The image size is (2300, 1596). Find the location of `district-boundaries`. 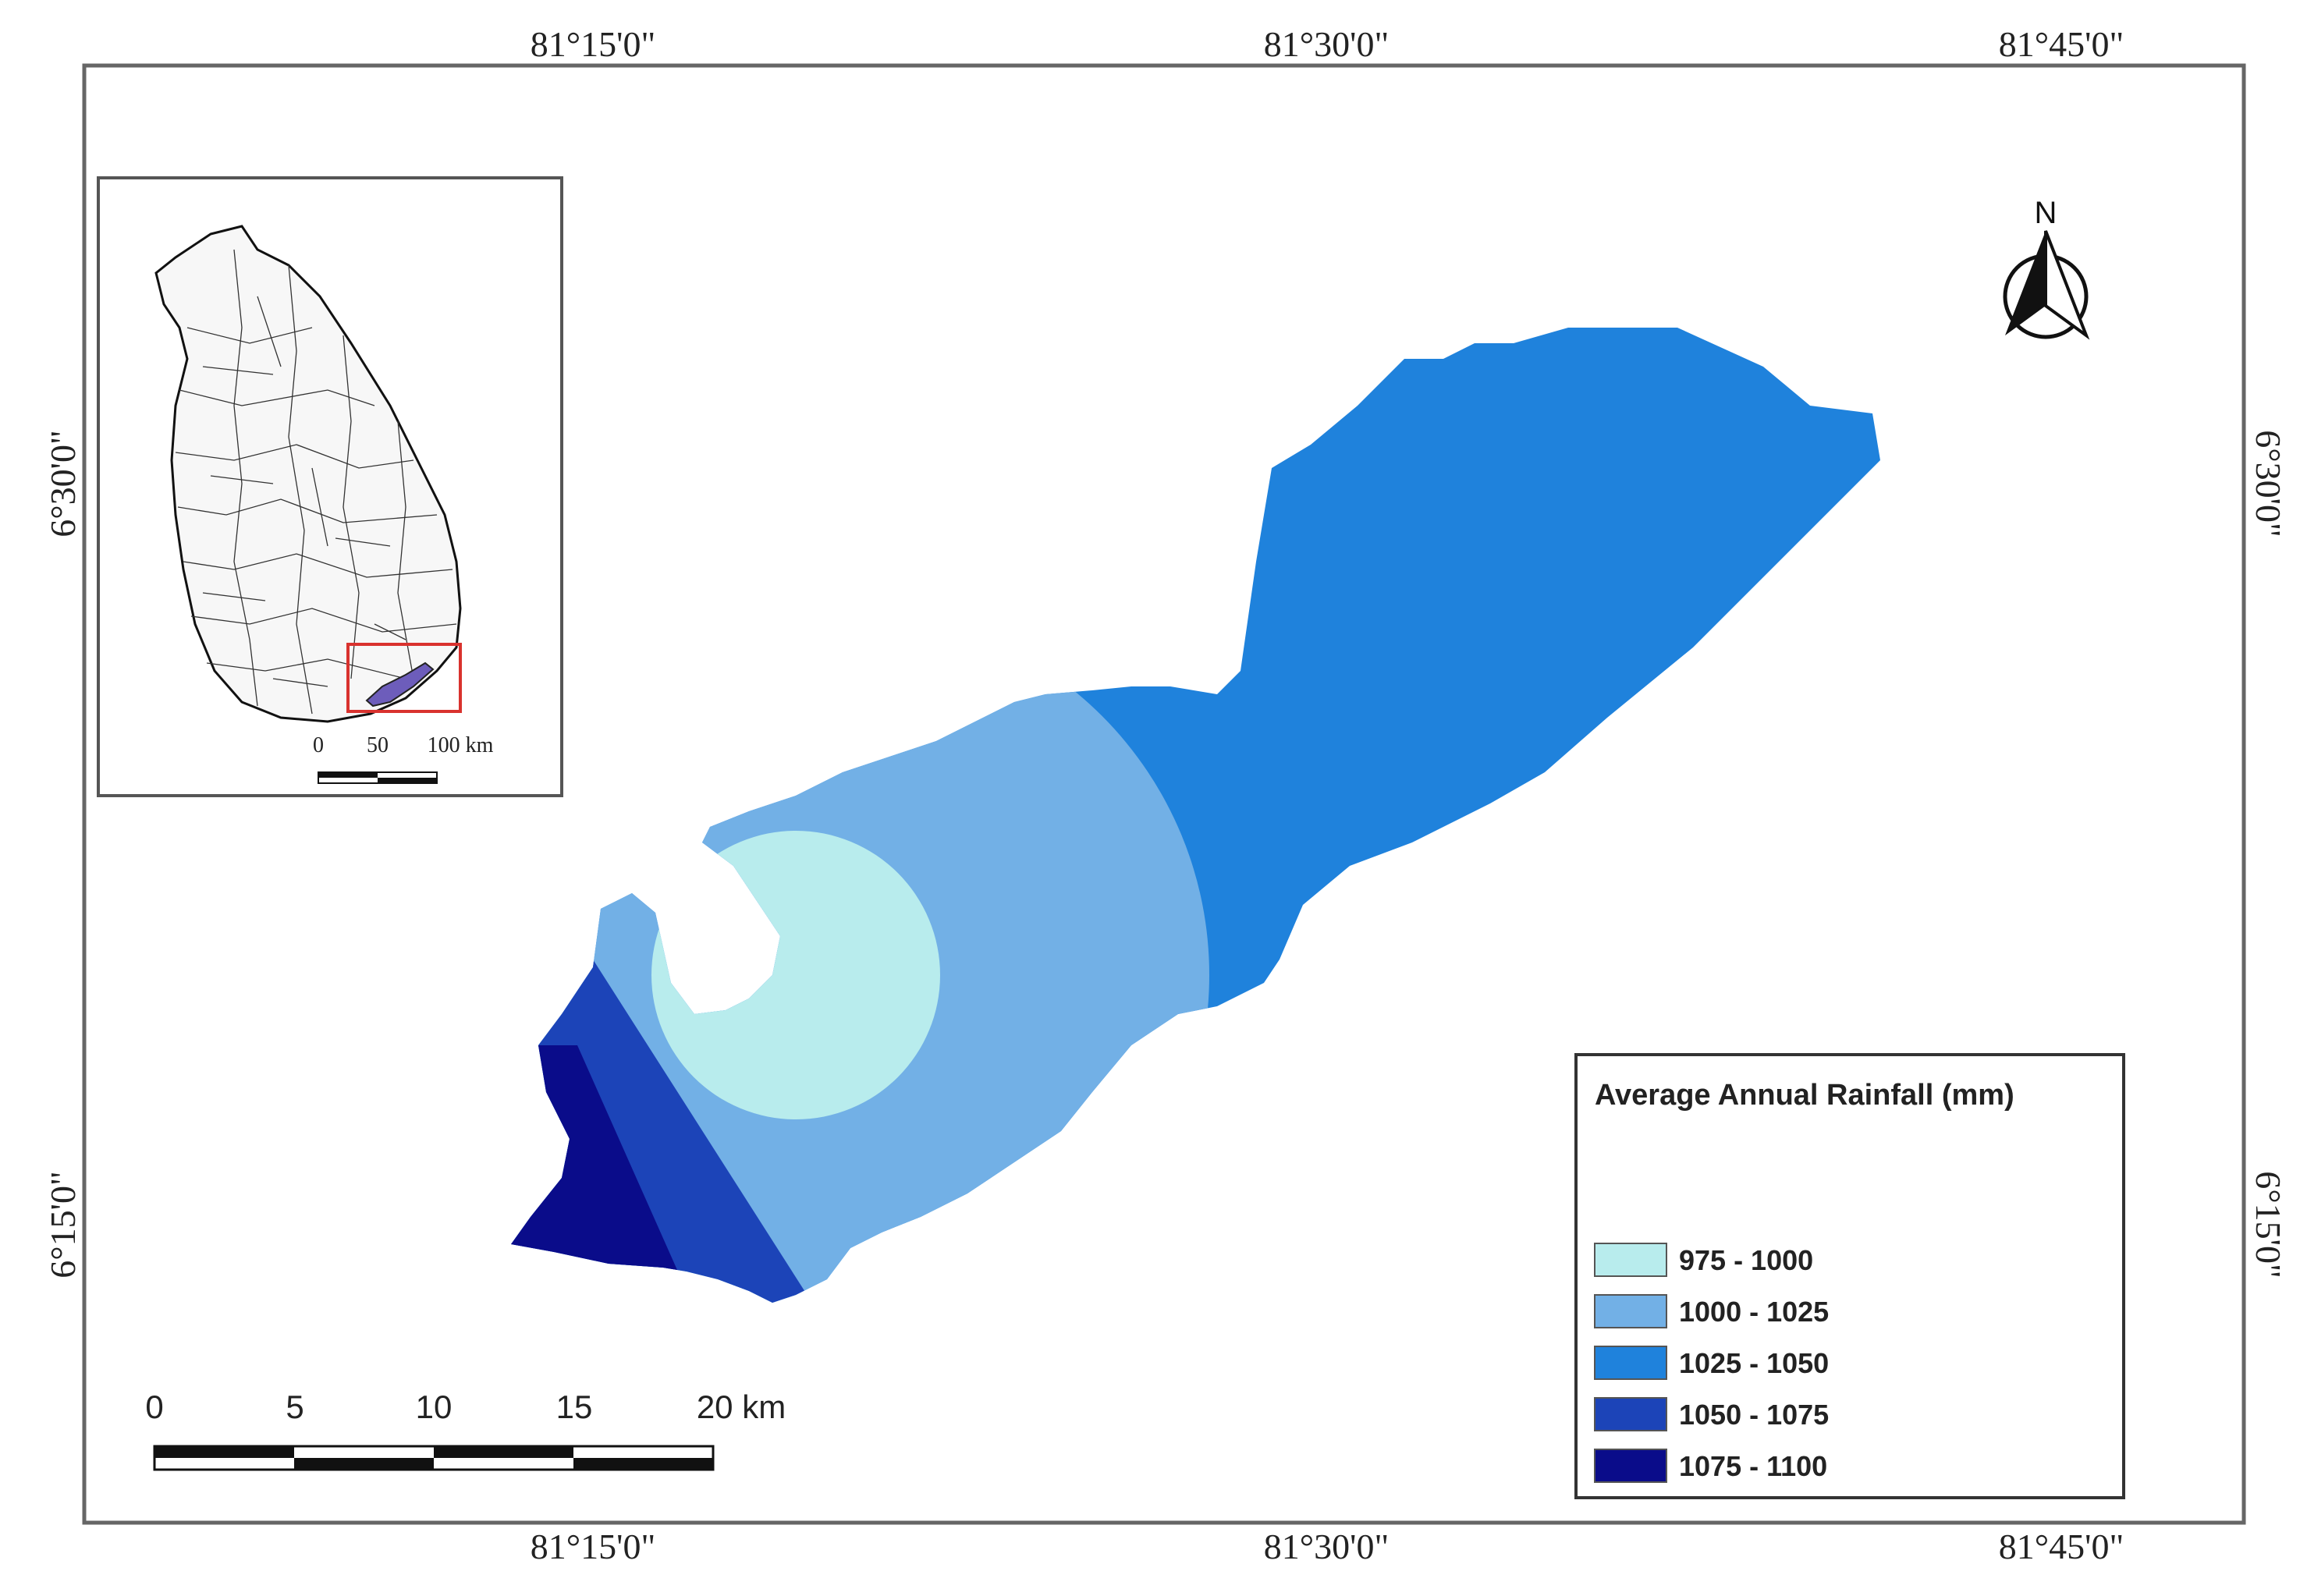

district-boundaries is located at coordinates (316, 482).